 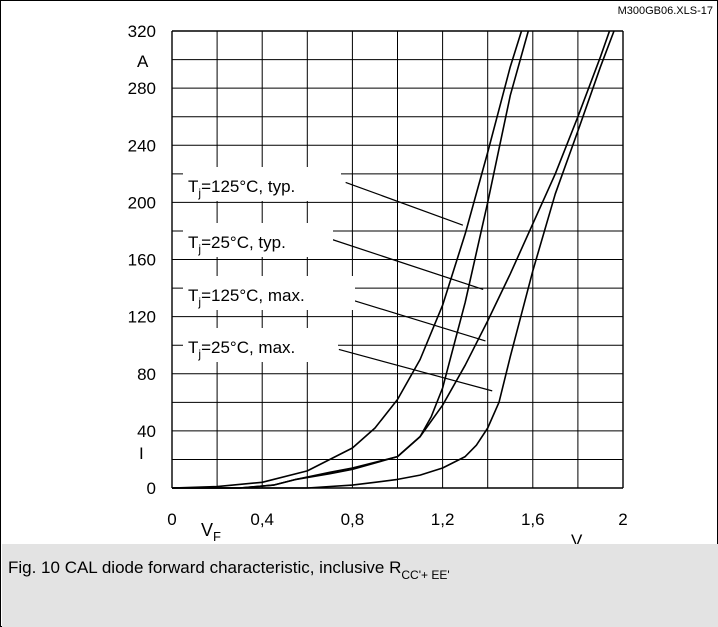 What do you see at coordinates (142, 260) in the screenshot?
I see `y-tick-label: 160` at bounding box center [142, 260].